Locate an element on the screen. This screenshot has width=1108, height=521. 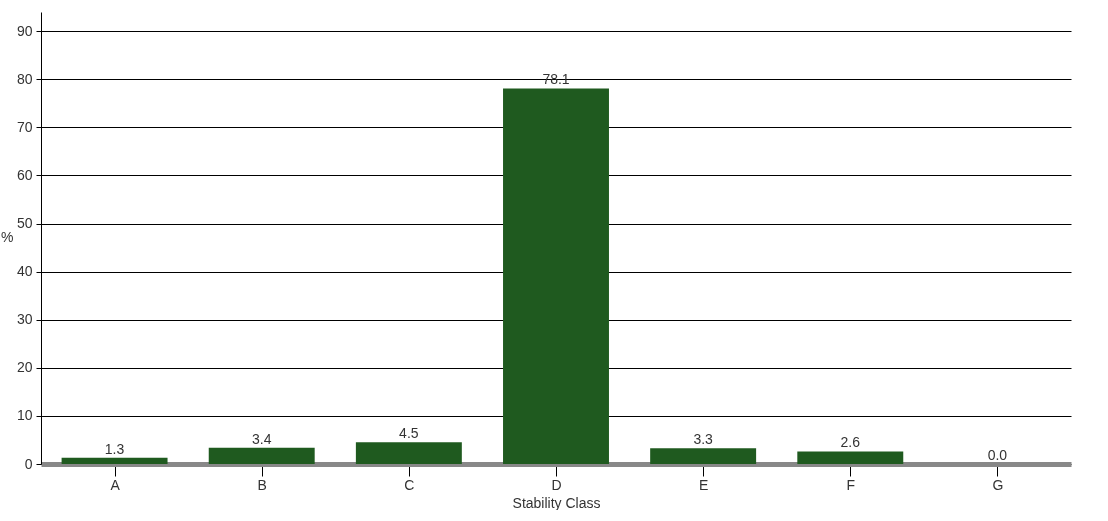
y-tick-label: 20 is located at coordinates (24, 367).